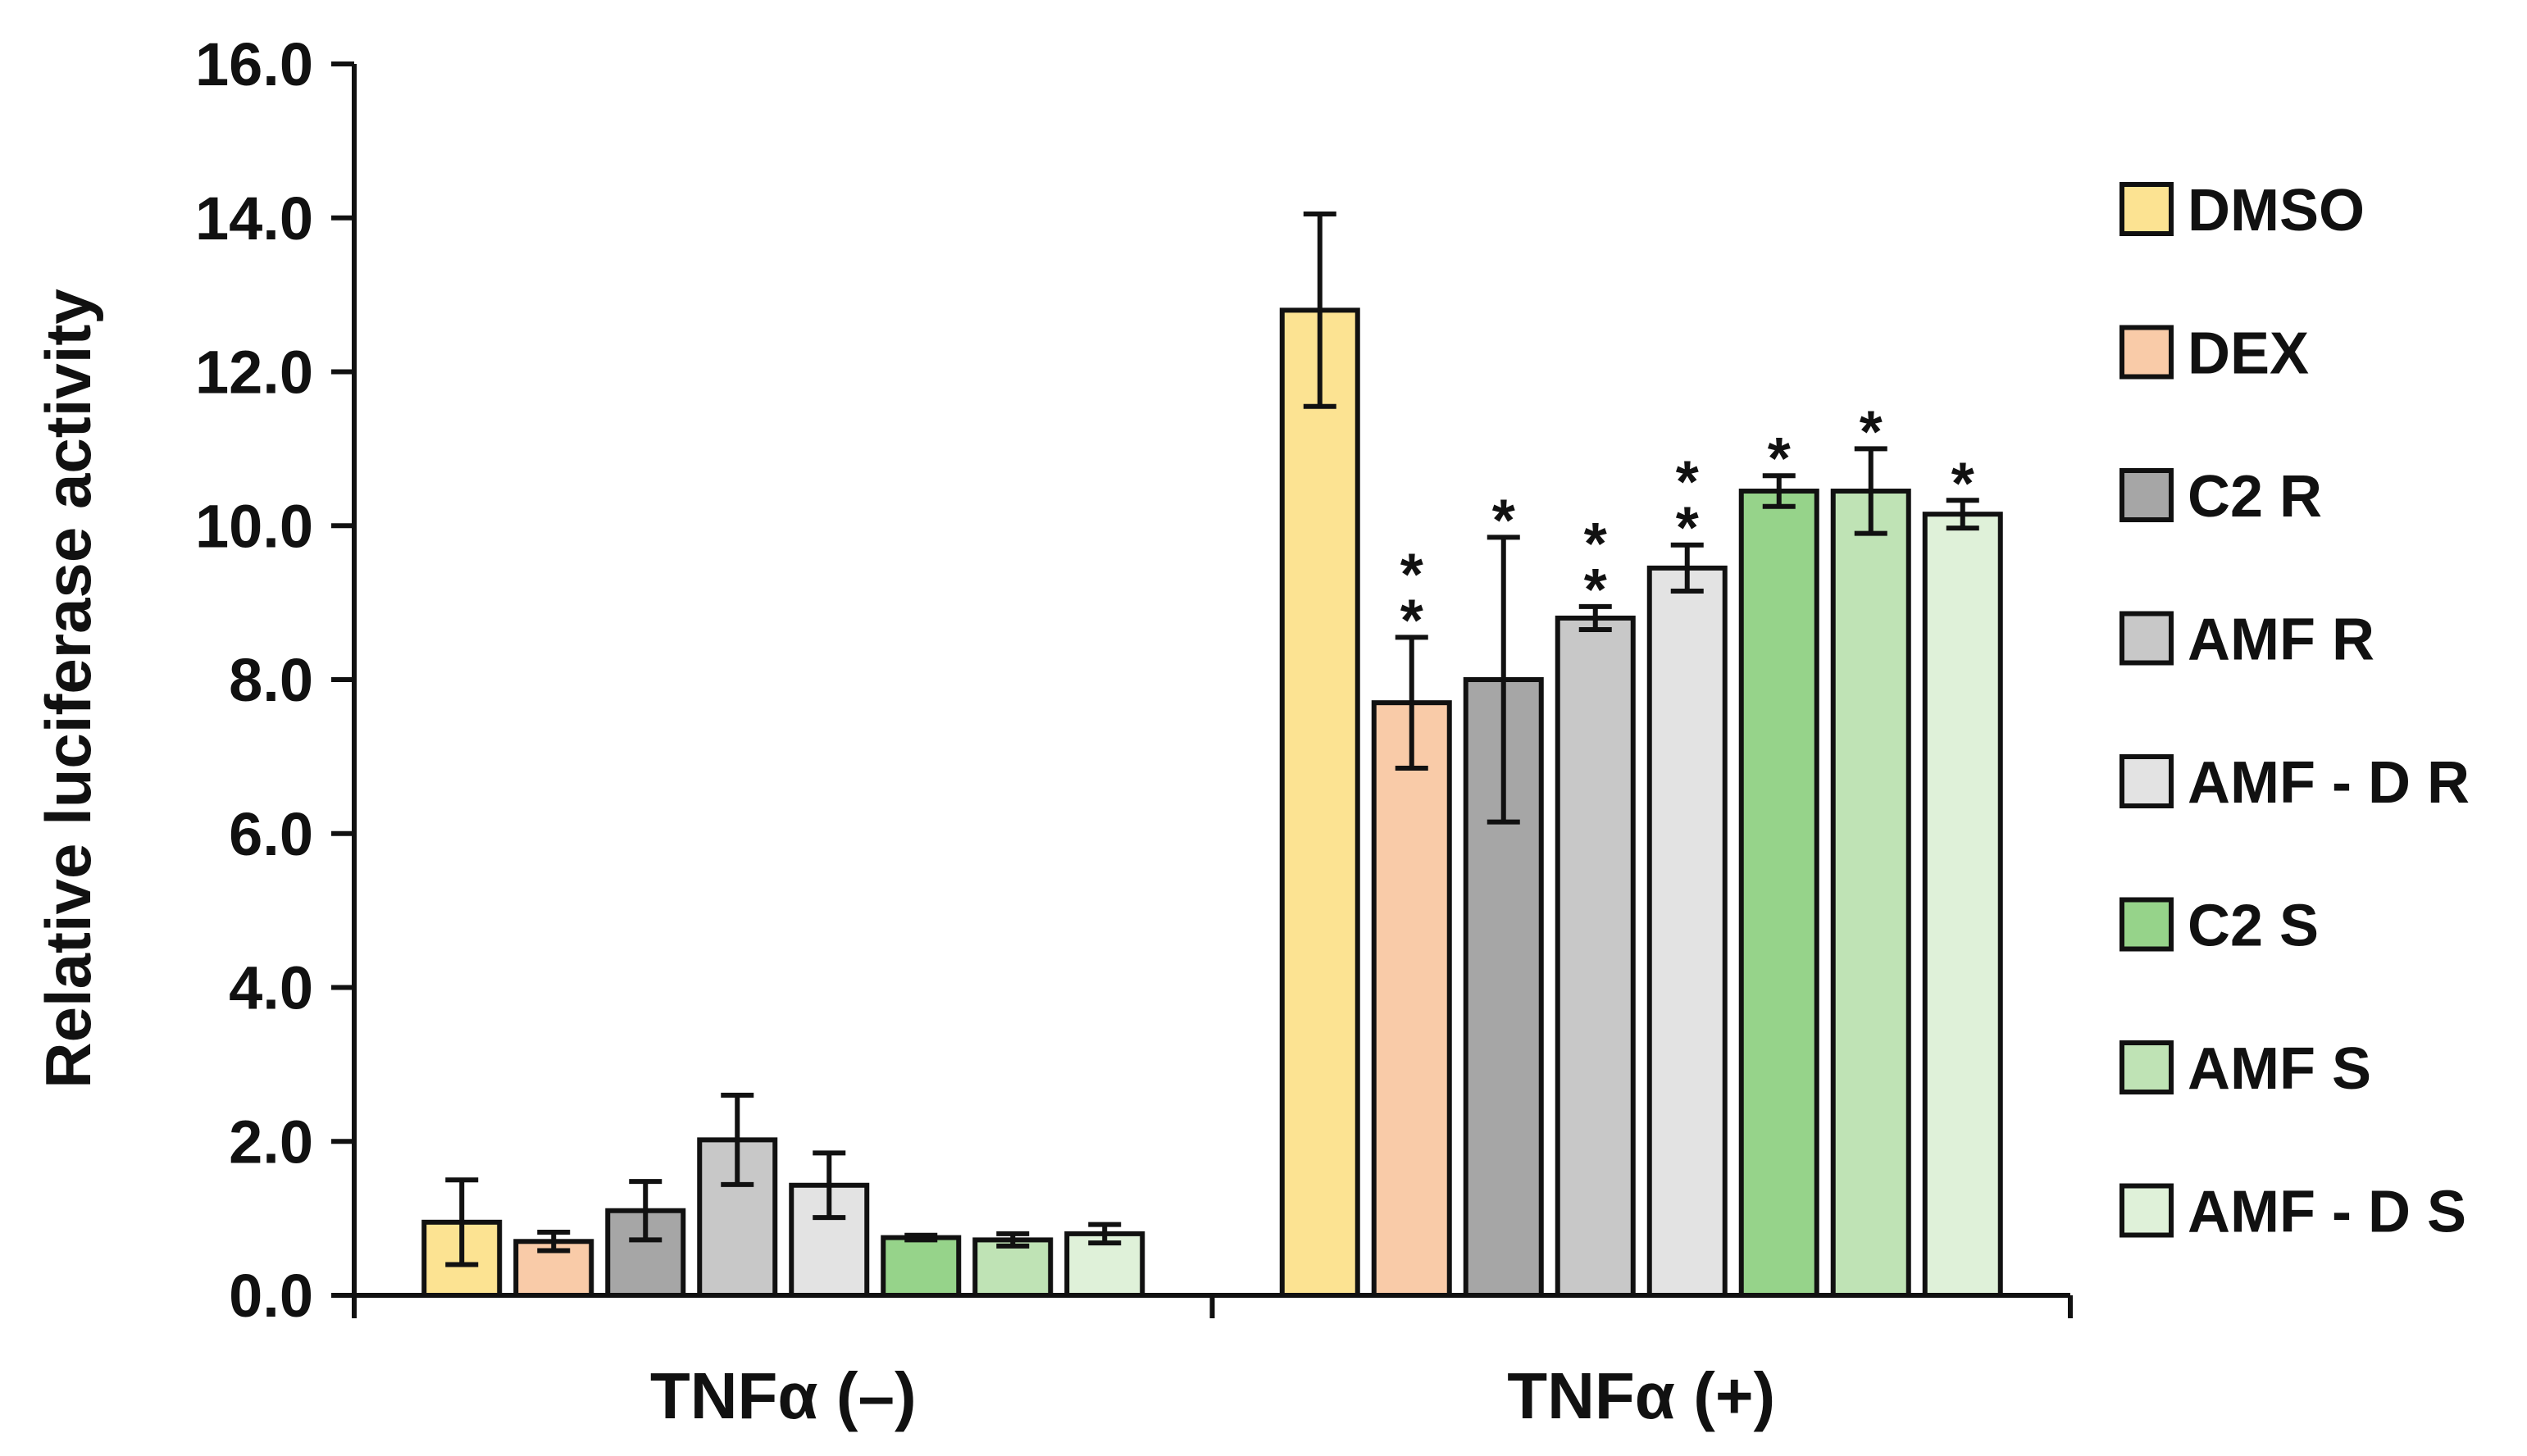  I want to click on y-tick-label: 2.0, so click(271, 1142).